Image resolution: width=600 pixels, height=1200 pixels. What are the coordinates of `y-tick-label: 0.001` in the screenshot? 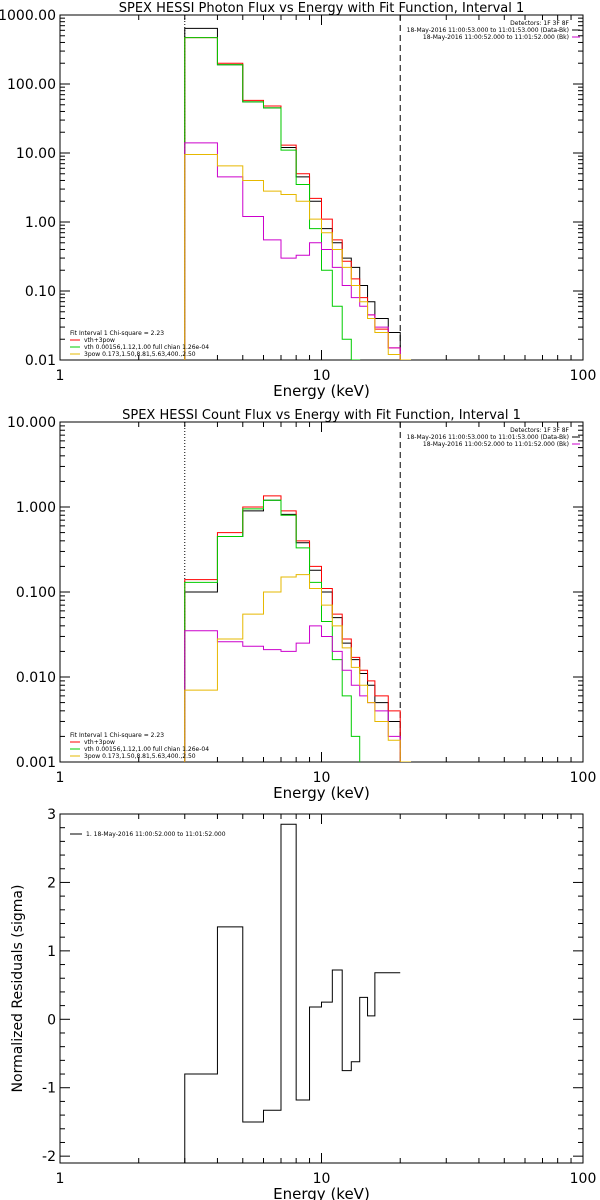 It's located at (36, 763).